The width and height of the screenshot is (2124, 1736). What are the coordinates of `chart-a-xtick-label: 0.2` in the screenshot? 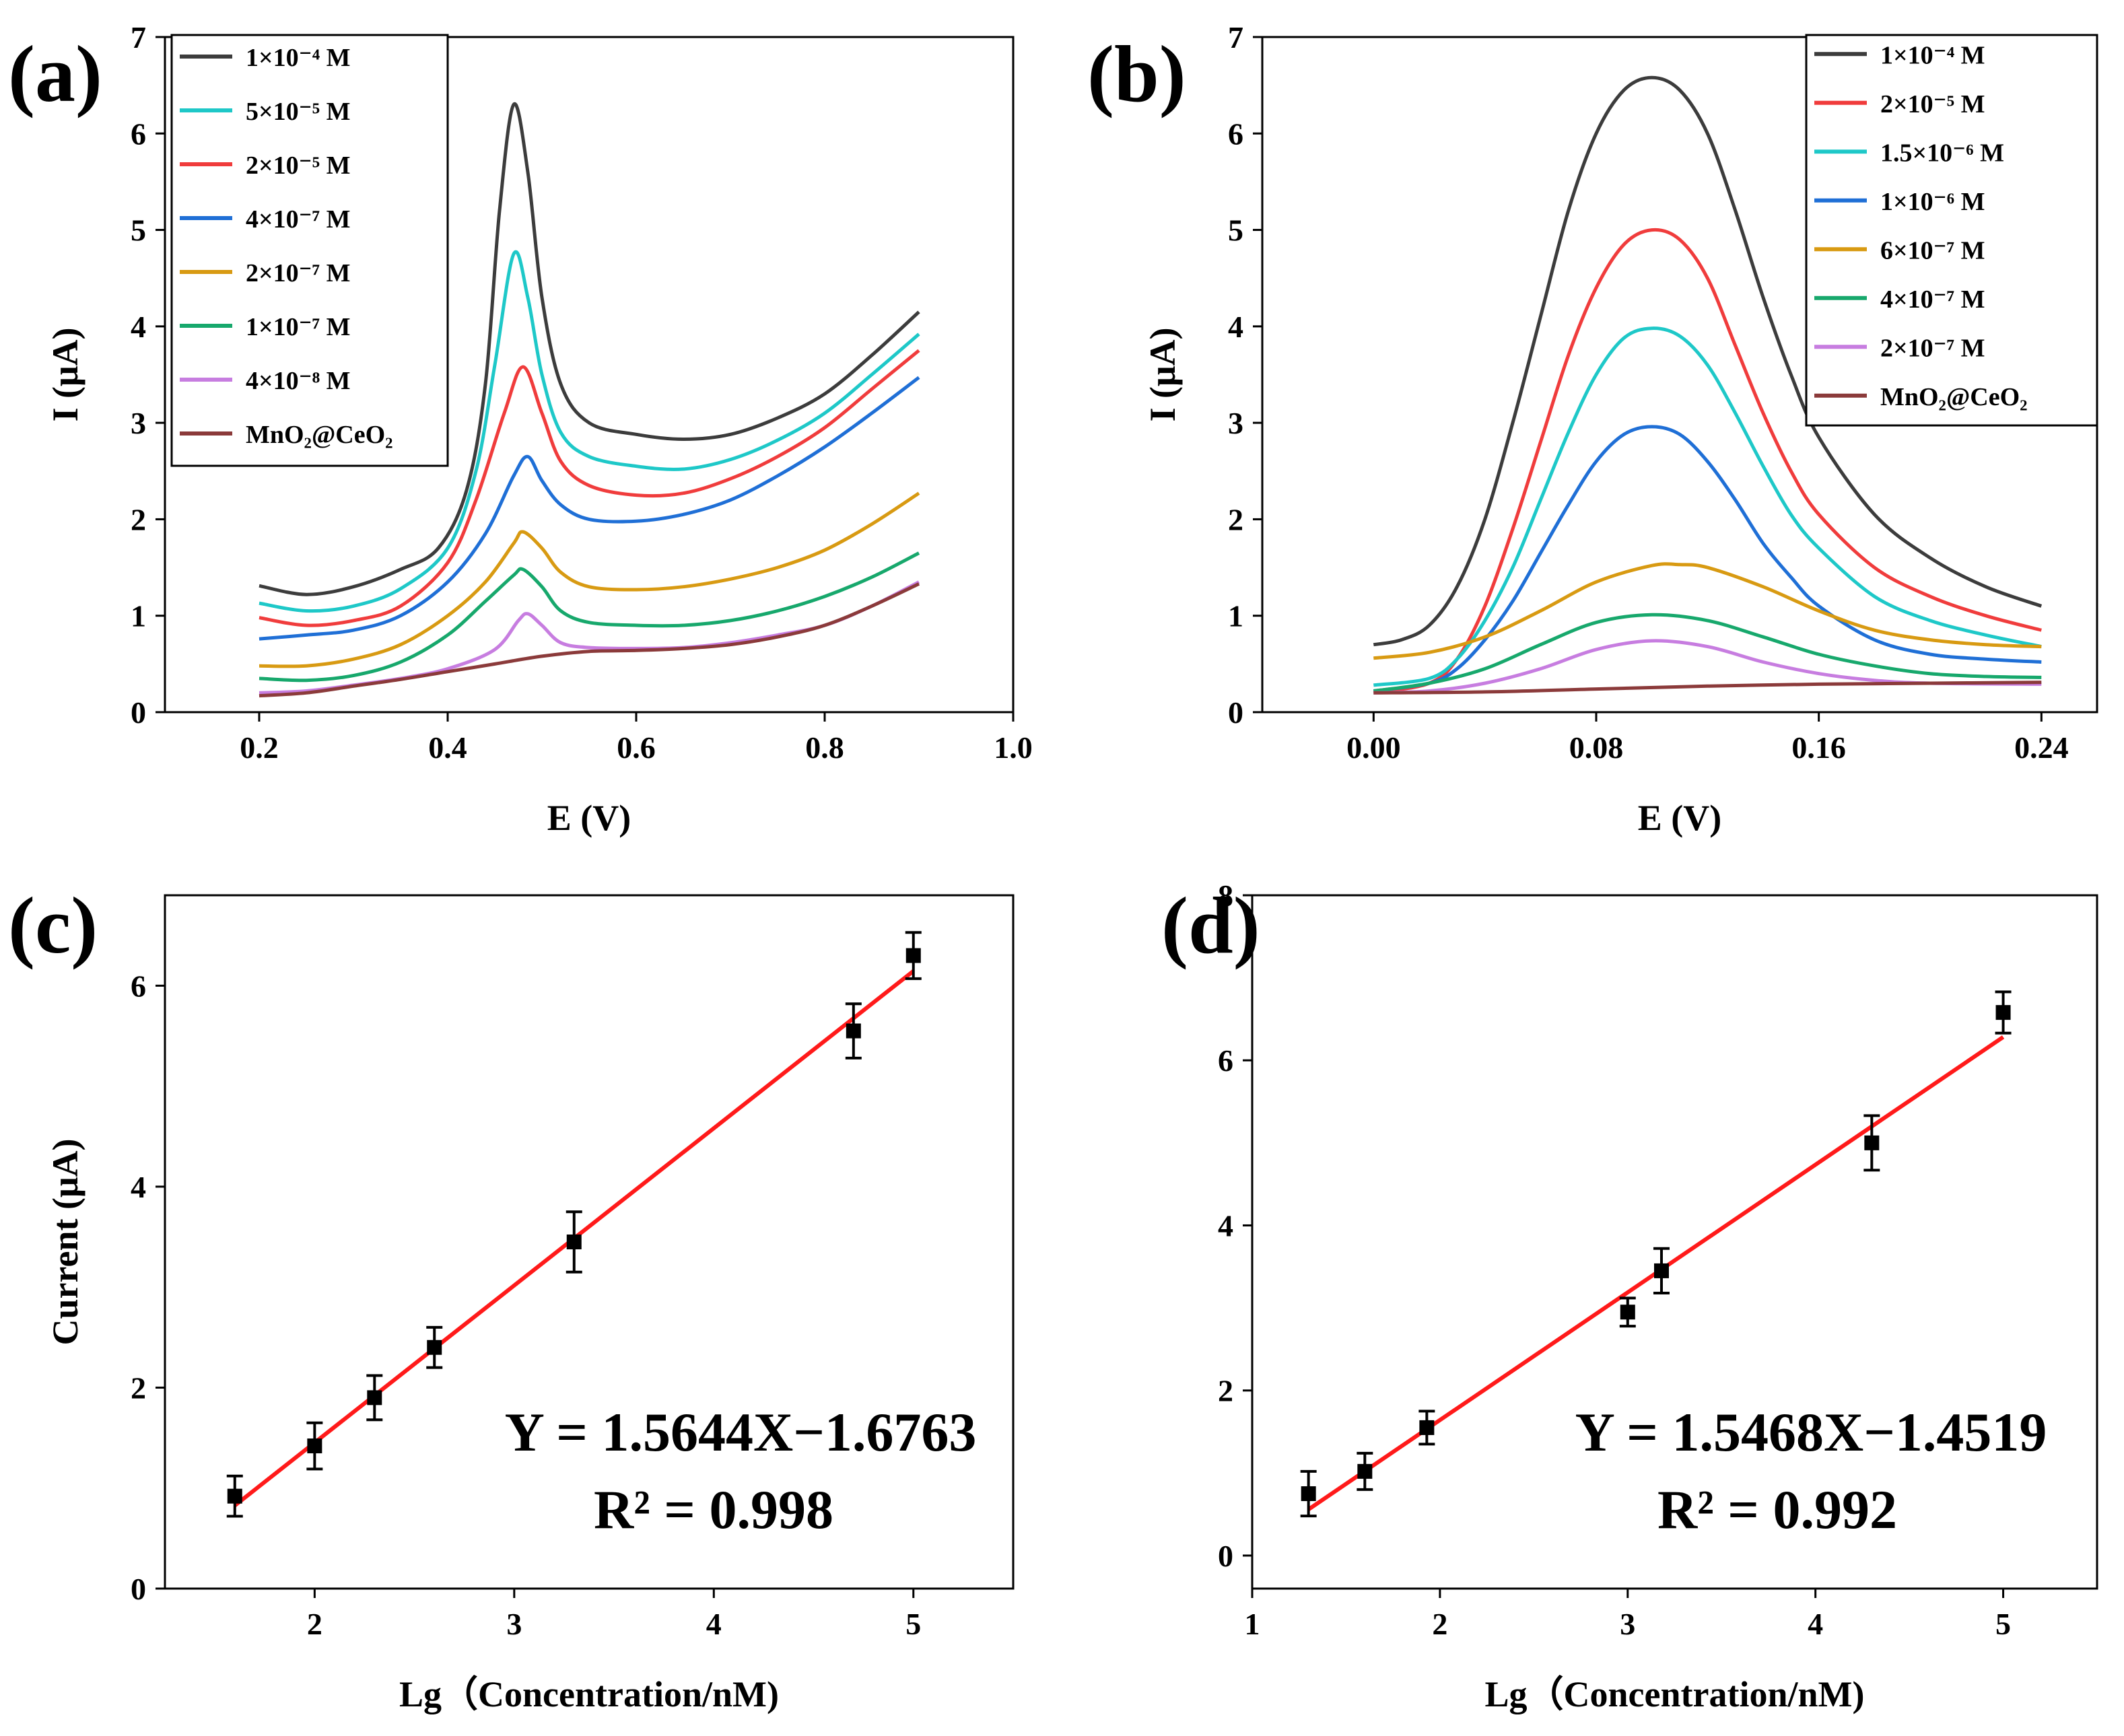 It's located at (259, 747).